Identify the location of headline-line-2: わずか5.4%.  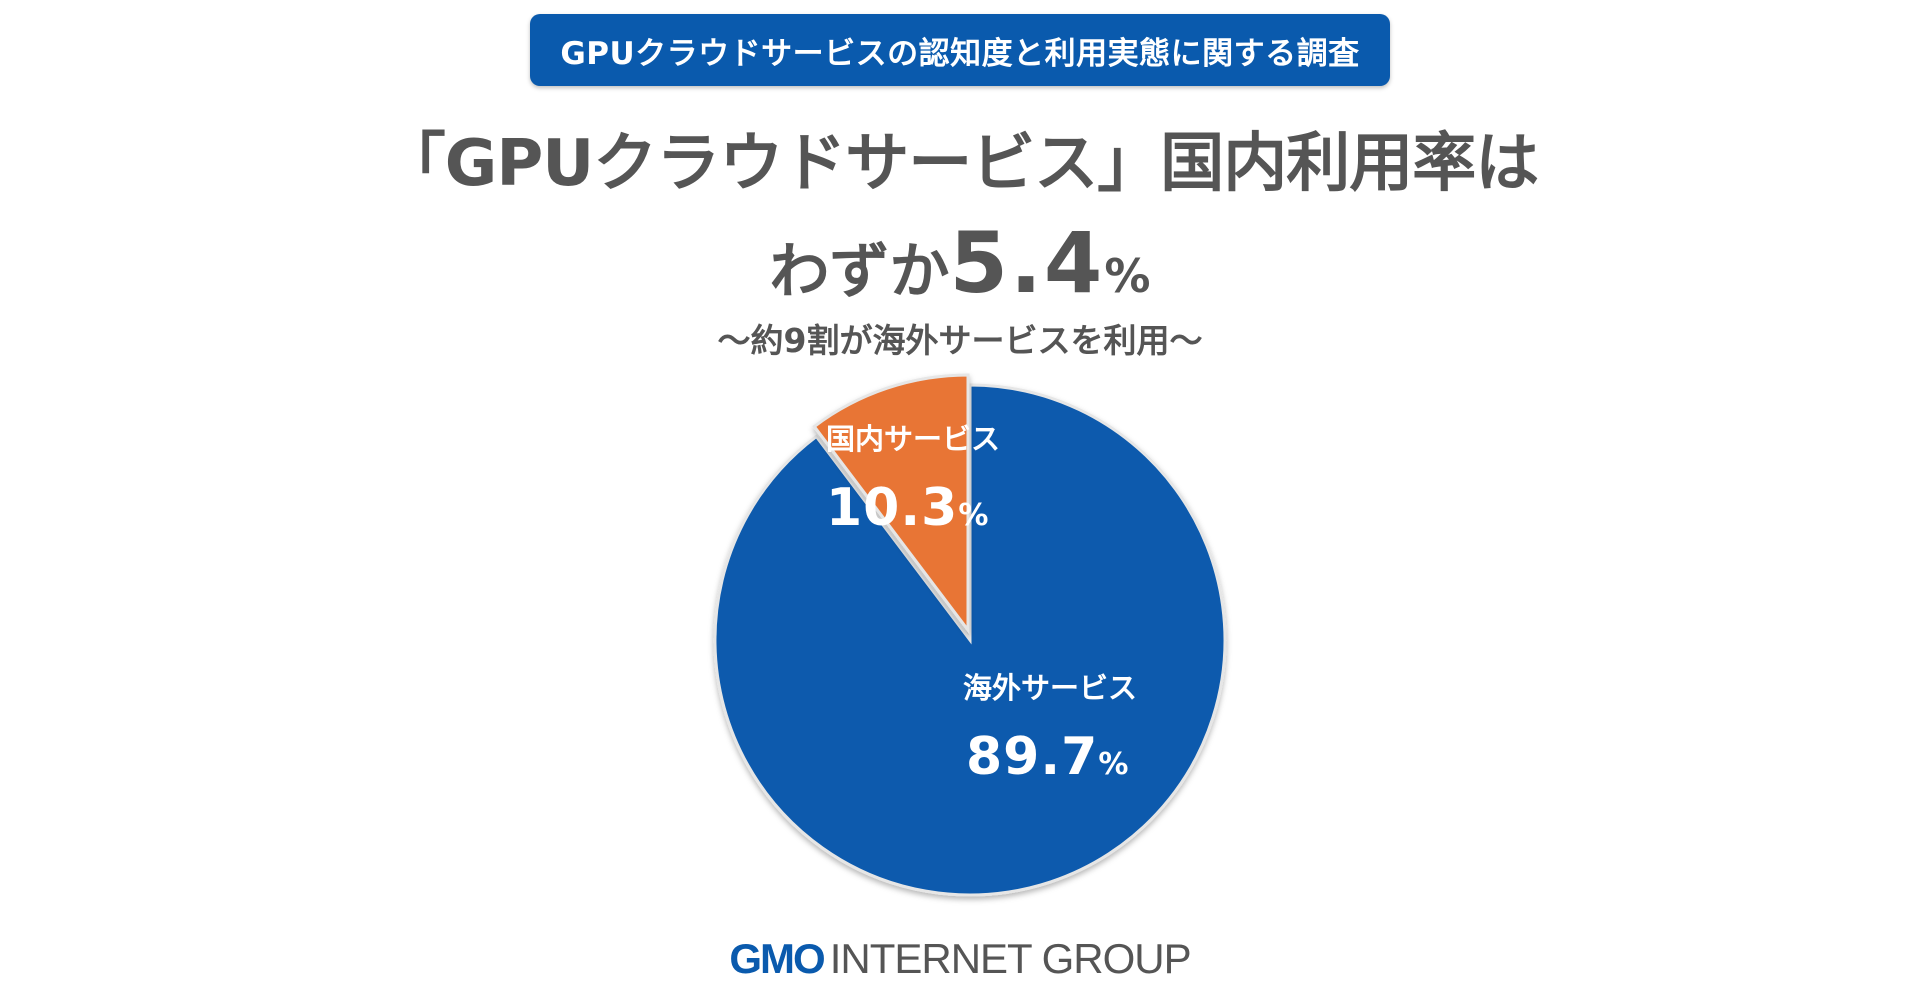
(960, 263).